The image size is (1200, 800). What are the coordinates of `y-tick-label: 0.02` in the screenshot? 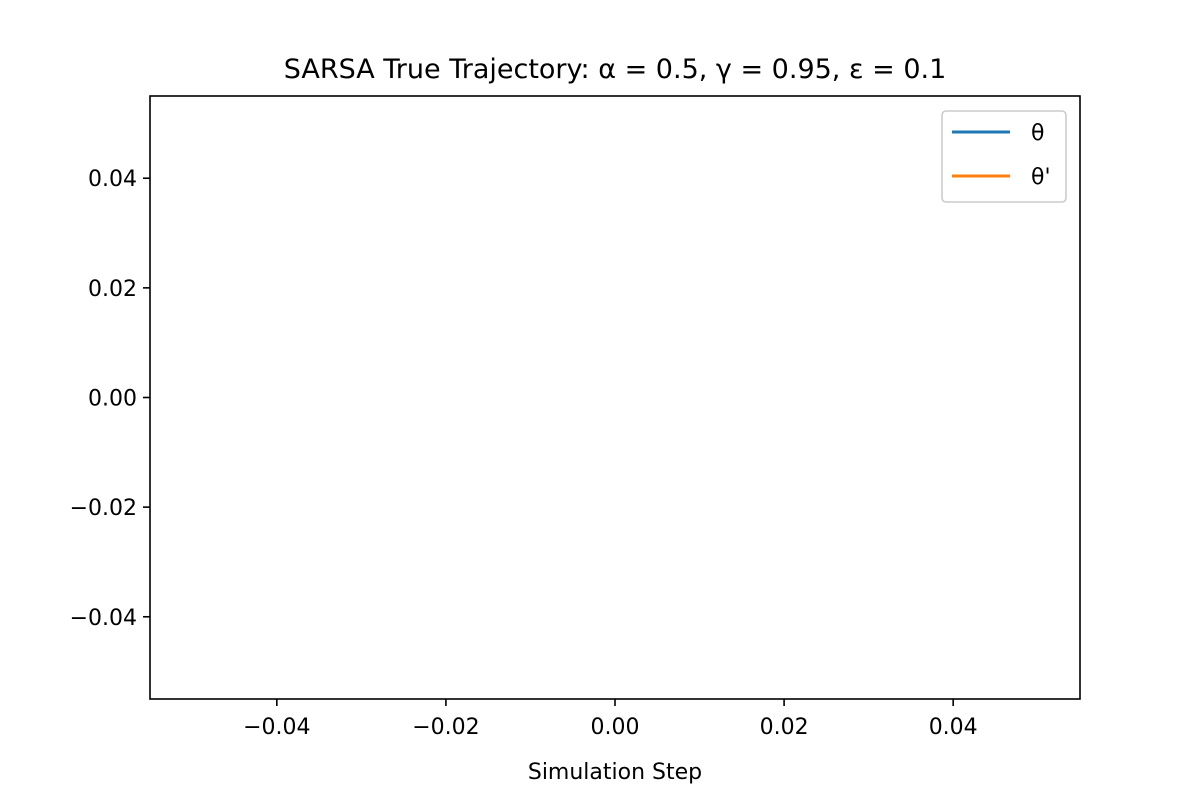 It's located at (112, 289).